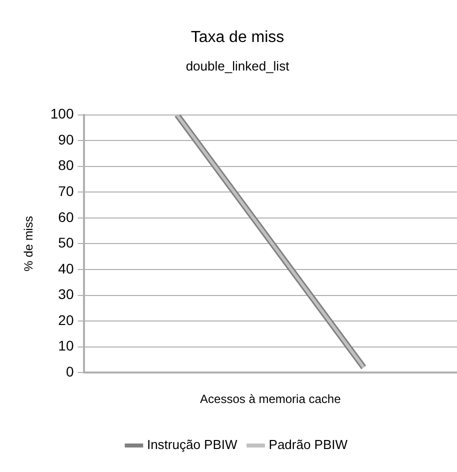  I want to click on y-tick-label: 10, so click(66, 346).